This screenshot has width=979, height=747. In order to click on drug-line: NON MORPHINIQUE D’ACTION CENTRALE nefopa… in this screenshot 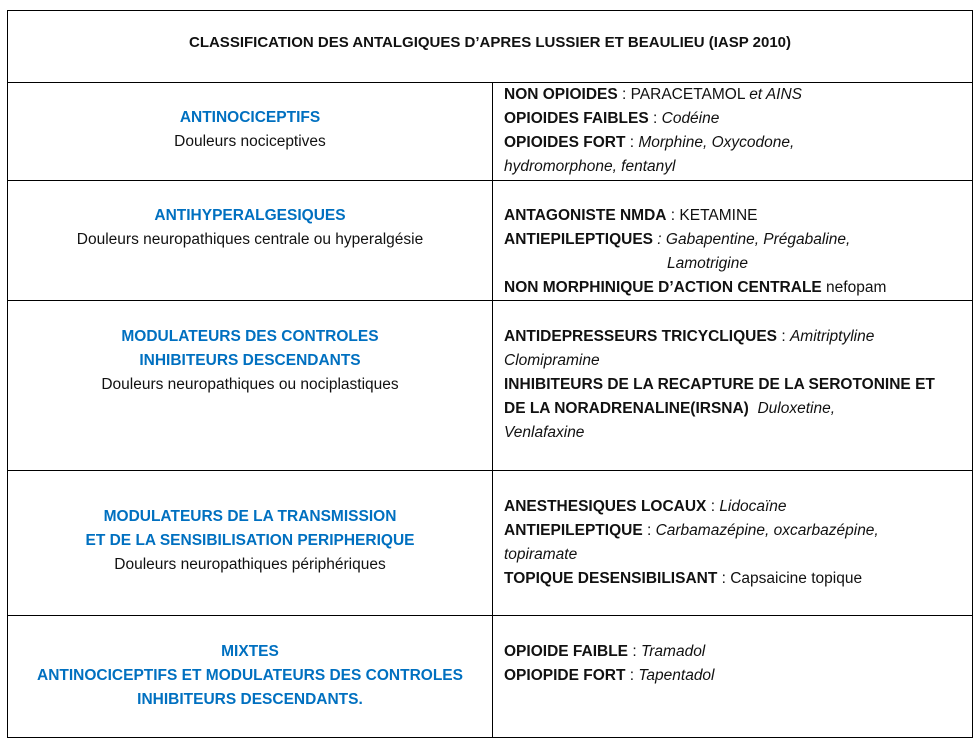, I will do `click(695, 288)`.